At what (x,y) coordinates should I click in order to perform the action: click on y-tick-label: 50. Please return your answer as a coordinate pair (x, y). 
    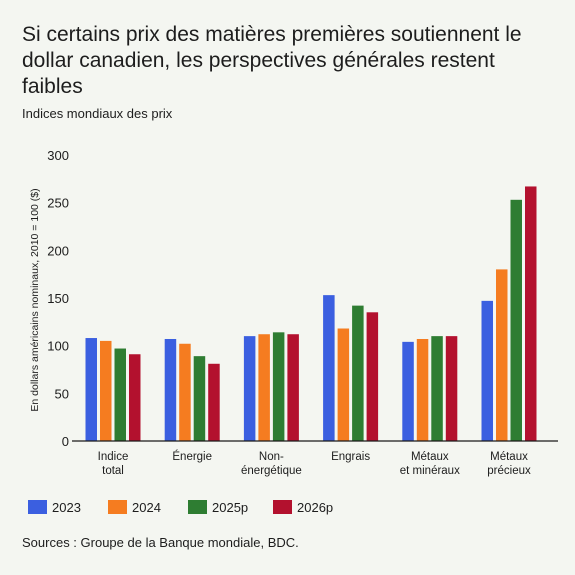
    Looking at the image, I should click on (62, 393).